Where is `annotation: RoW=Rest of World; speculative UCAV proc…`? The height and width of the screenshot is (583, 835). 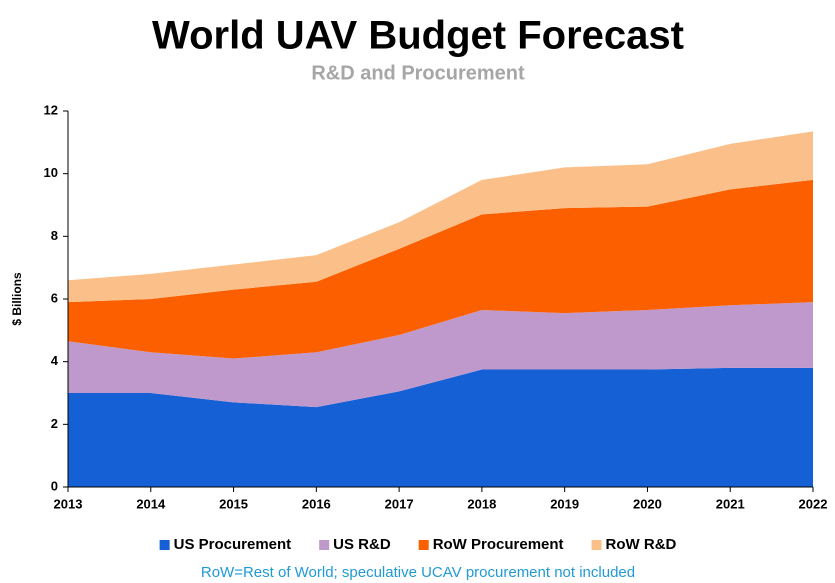 annotation: RoW=Rest of World; speculative UCAV proc… is located at coordinates (418, 572).